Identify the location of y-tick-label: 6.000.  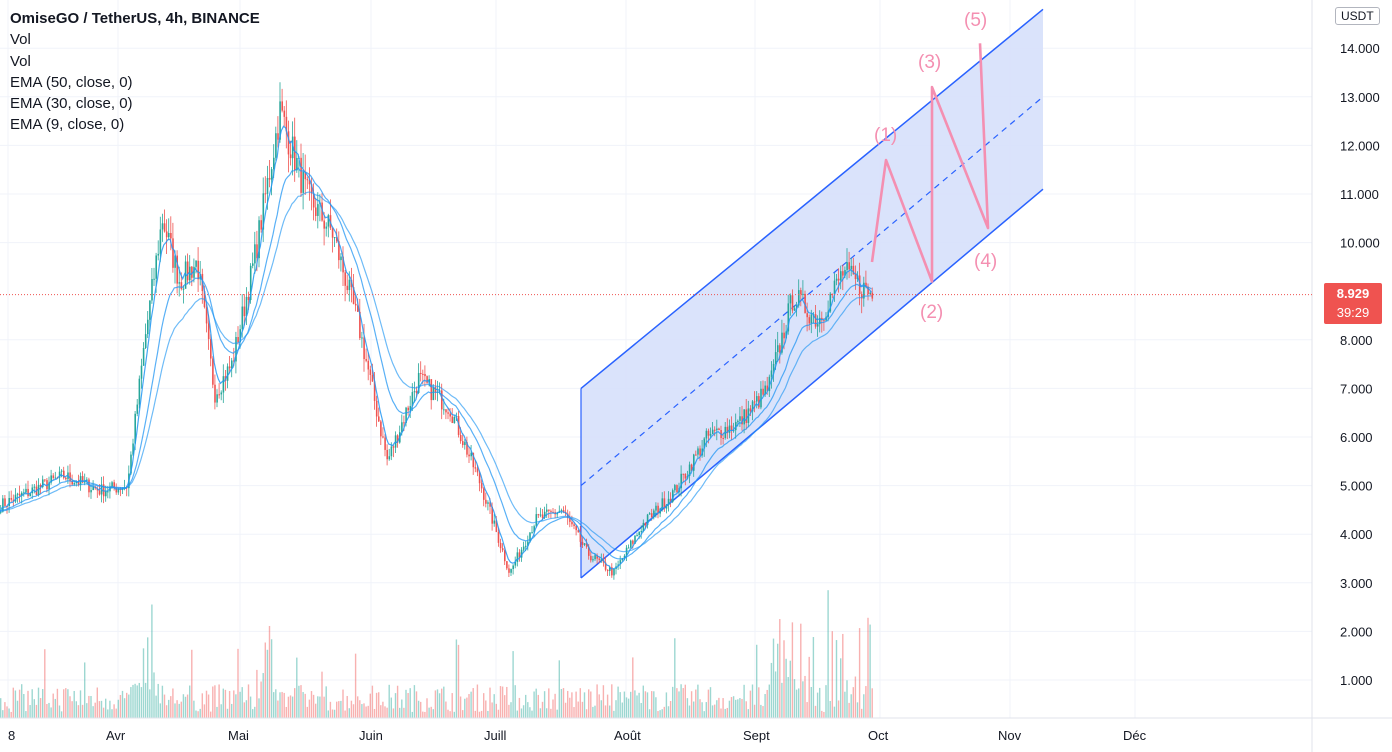
(1356, 437).